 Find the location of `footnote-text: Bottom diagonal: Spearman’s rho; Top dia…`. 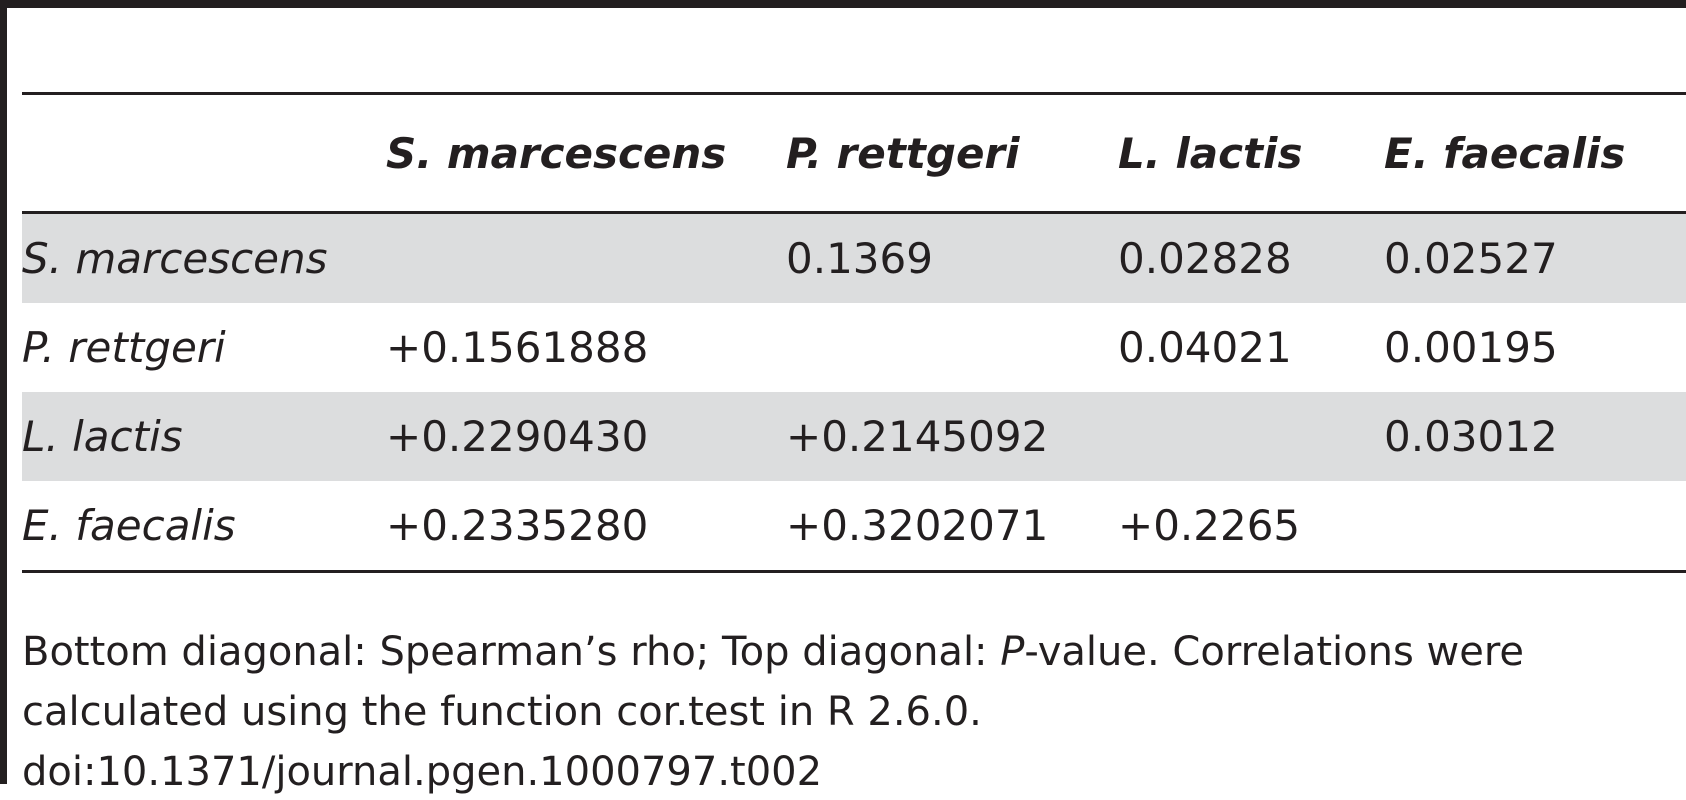

footnote-text: Bottom diagonal: Spearman’s rho; Top dia… is located at coordinates (822, 682).